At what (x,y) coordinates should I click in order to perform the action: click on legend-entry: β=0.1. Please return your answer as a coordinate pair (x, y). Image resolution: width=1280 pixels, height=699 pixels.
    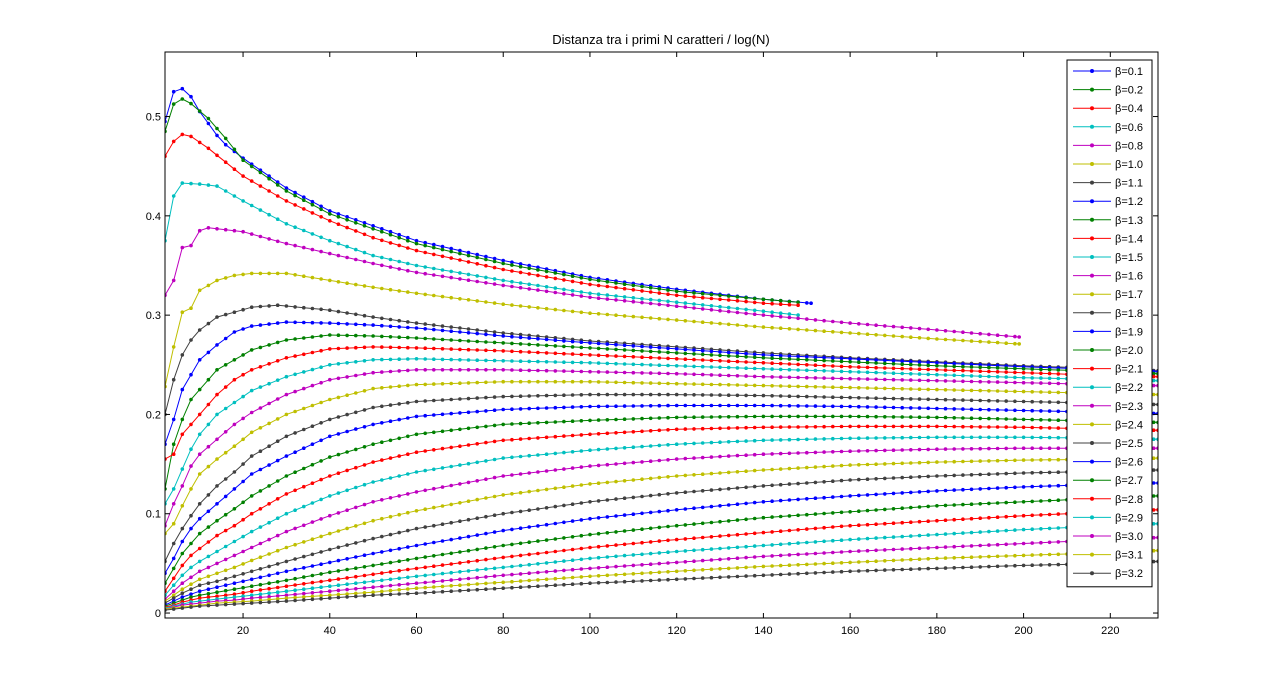
    Looking at the image, I should click on (1108, 72).